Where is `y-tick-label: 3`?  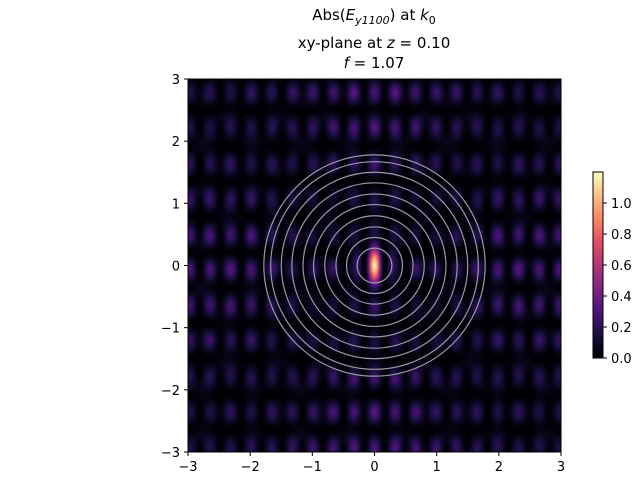
y-tick-label: 3 is located at coordinates (176, 80).